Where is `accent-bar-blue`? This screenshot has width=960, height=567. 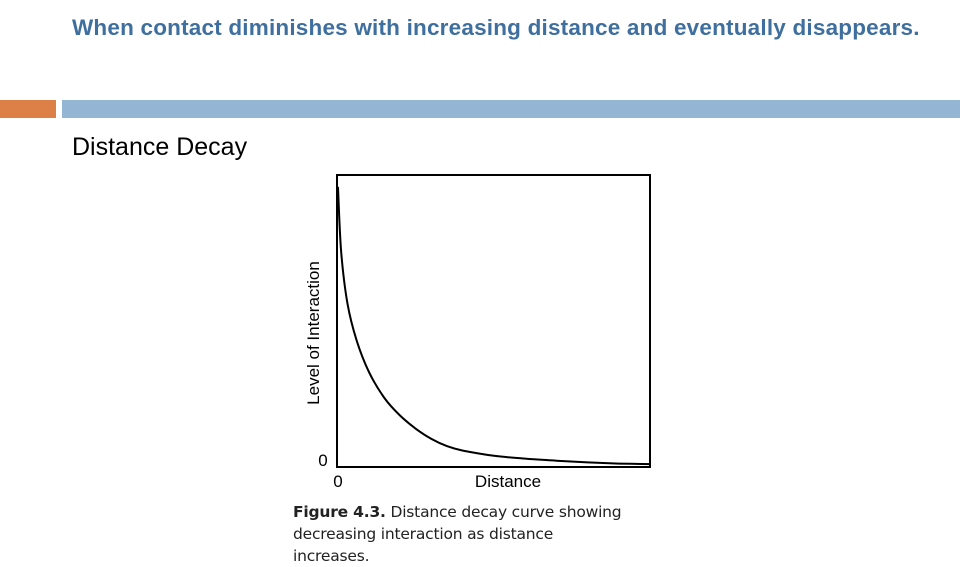 accent-bar-blue is located at coordinates (511, 109).